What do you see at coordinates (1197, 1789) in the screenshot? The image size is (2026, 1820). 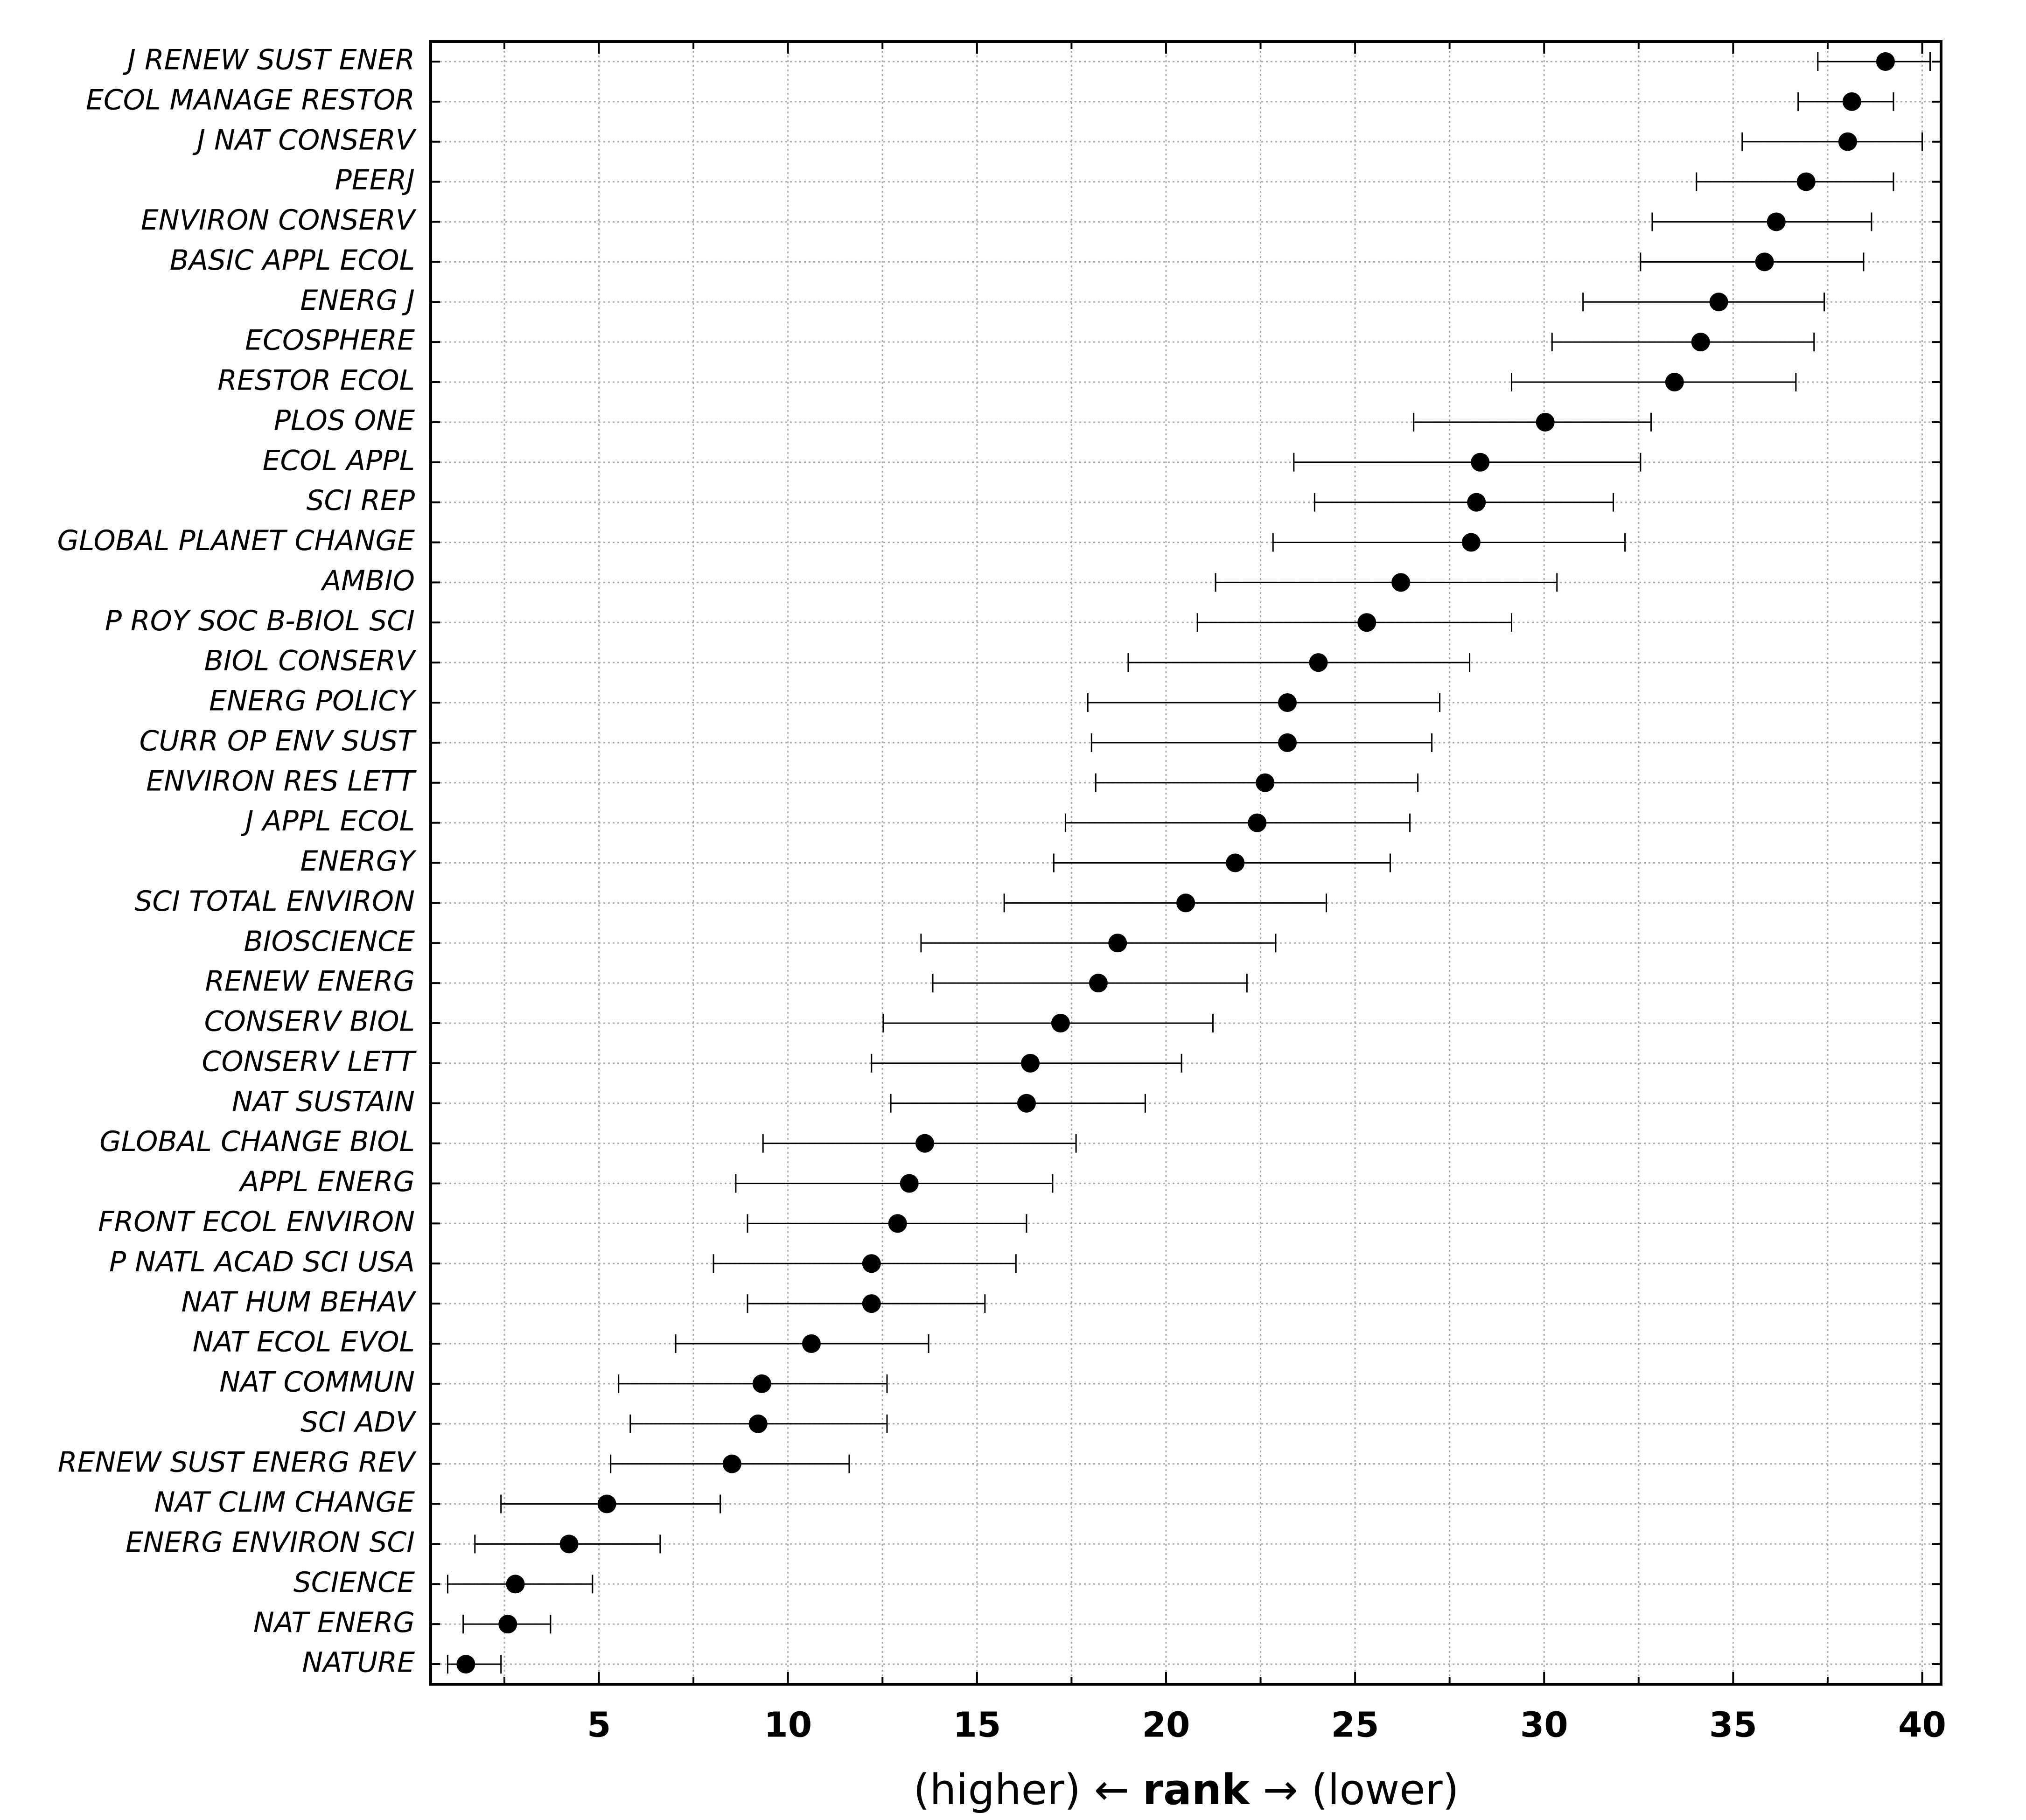 I see `x-label-bold: rank` at bounding box center [1197, 1789].